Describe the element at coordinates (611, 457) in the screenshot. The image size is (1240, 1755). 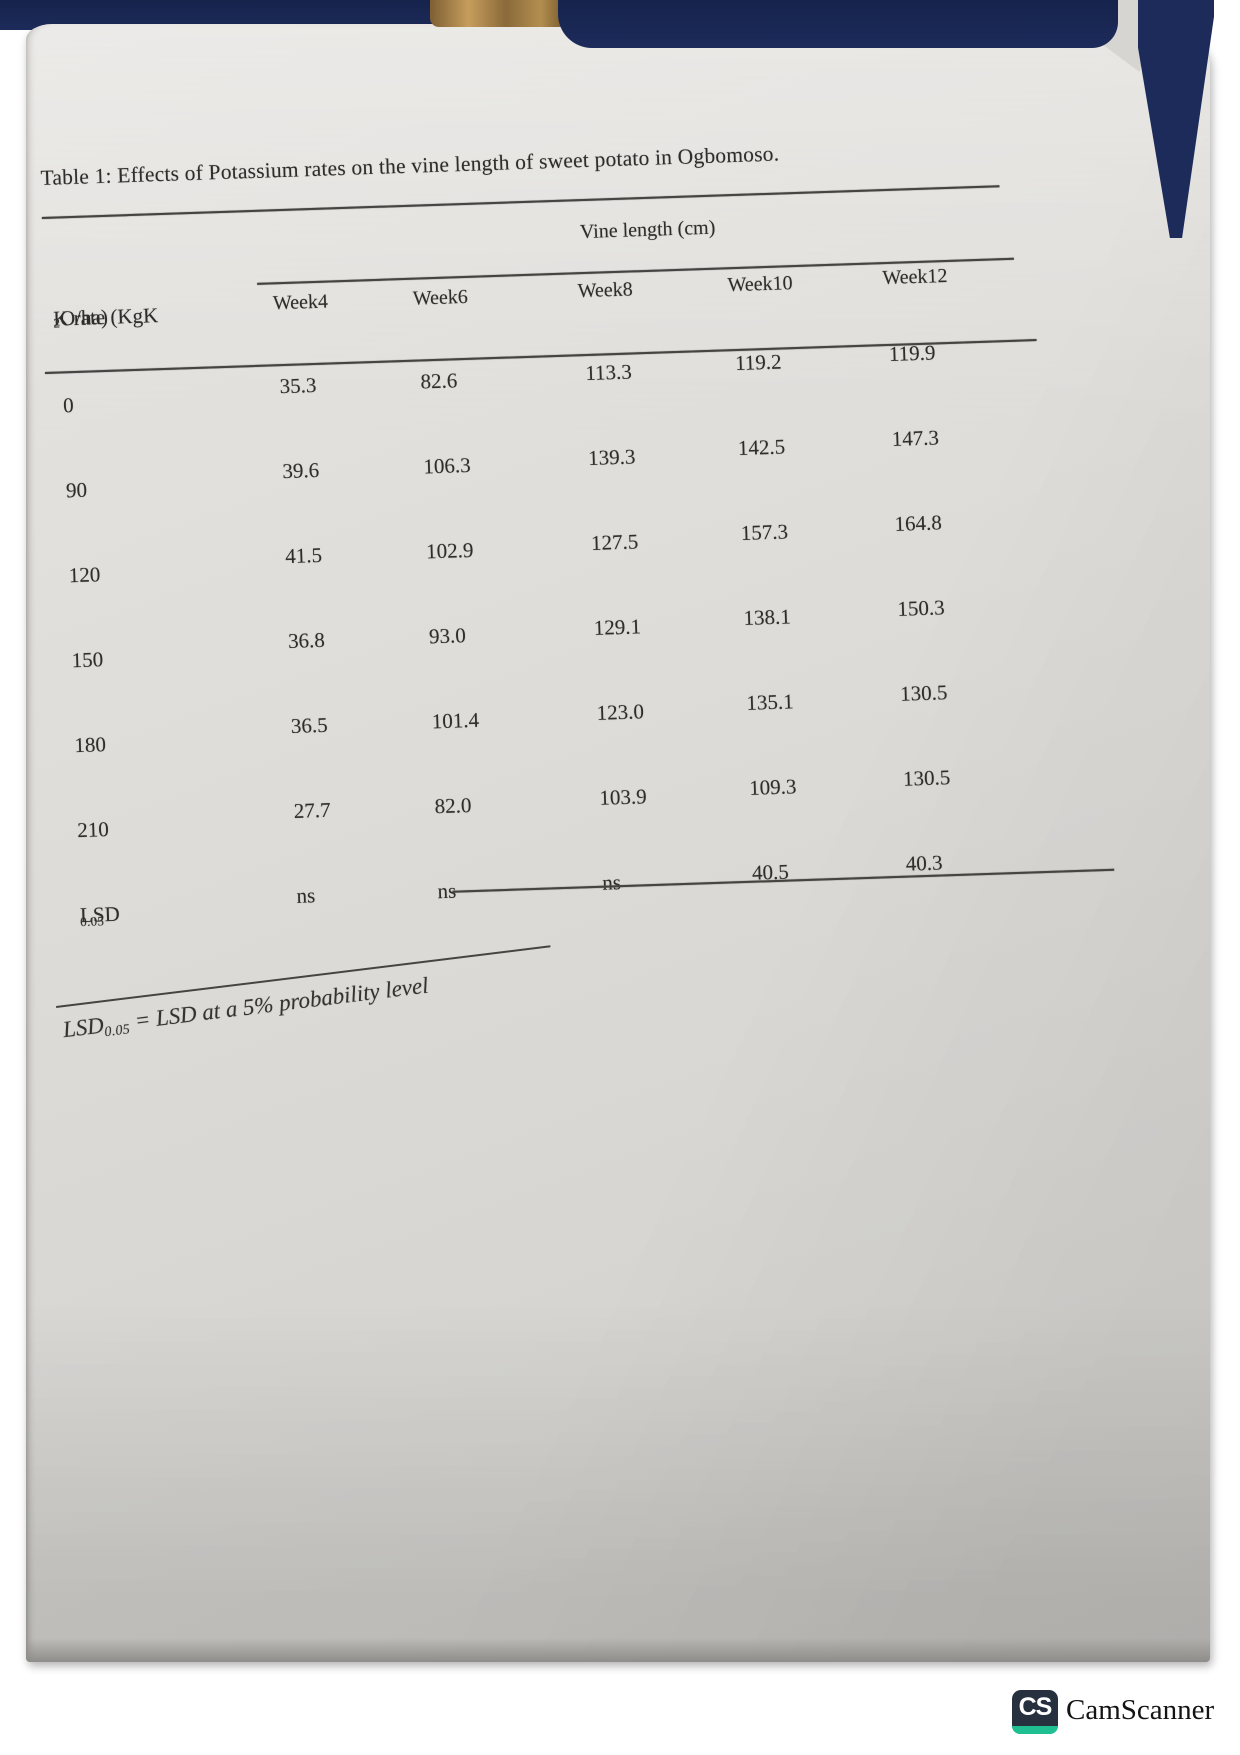
I see `cell-week8: 139.3` at that location.